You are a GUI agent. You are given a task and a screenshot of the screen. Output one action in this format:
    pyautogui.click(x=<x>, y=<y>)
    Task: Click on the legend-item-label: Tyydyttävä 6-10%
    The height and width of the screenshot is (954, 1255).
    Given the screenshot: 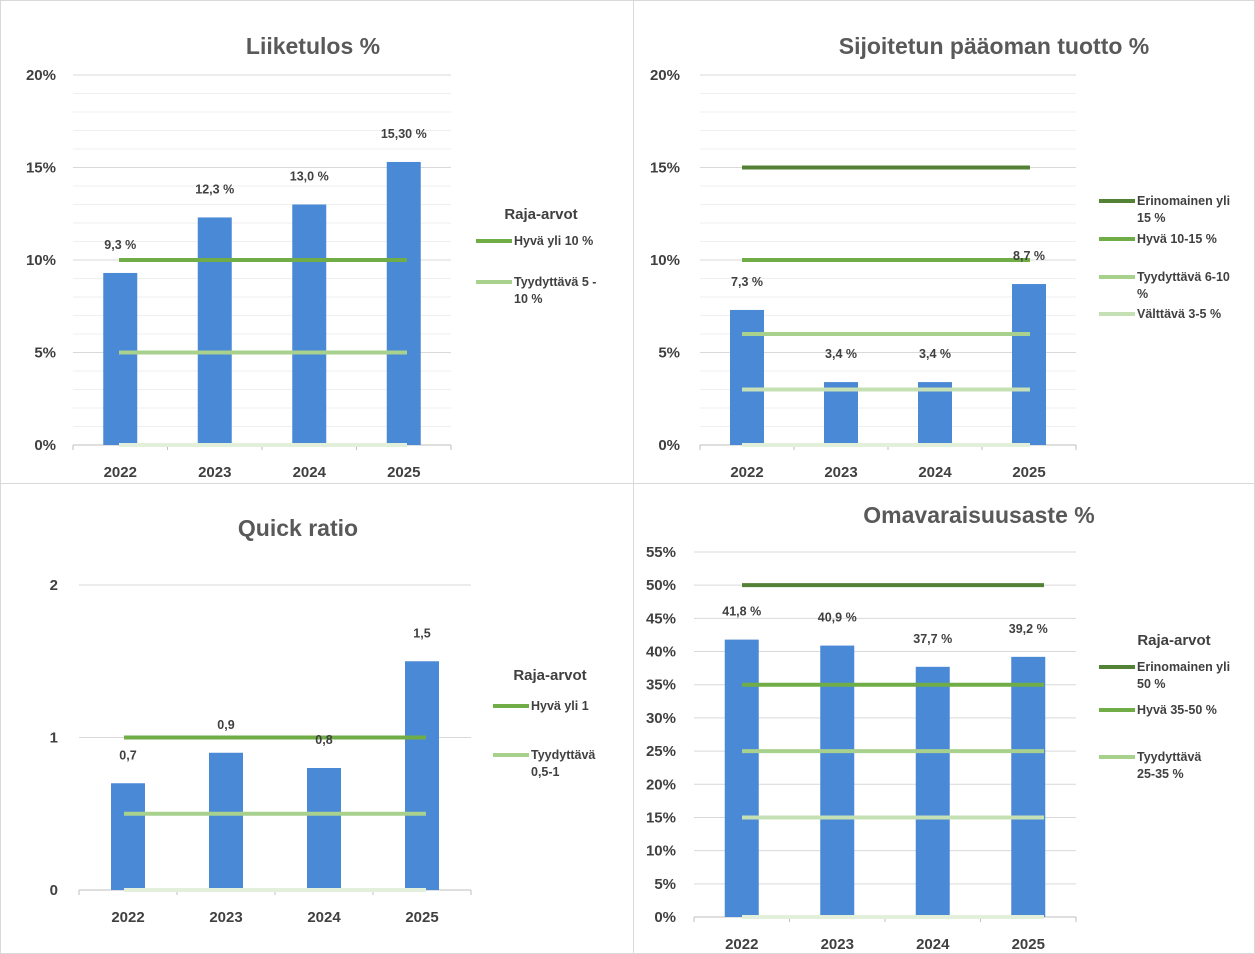 What is the action you would take?
    pyautogui.click(x=1183, y=285)
    